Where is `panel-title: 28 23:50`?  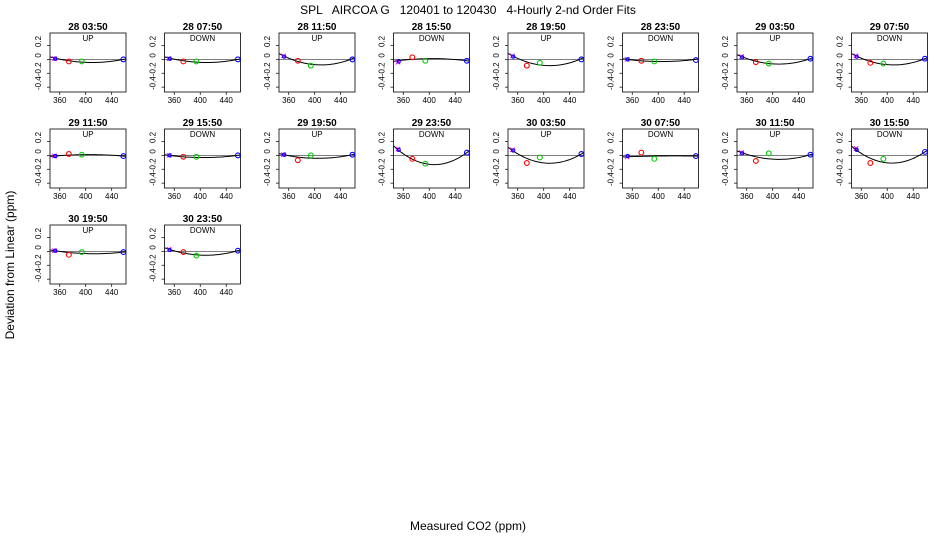 panel-title: 28 23:50 is located at coordinates (661, 27).